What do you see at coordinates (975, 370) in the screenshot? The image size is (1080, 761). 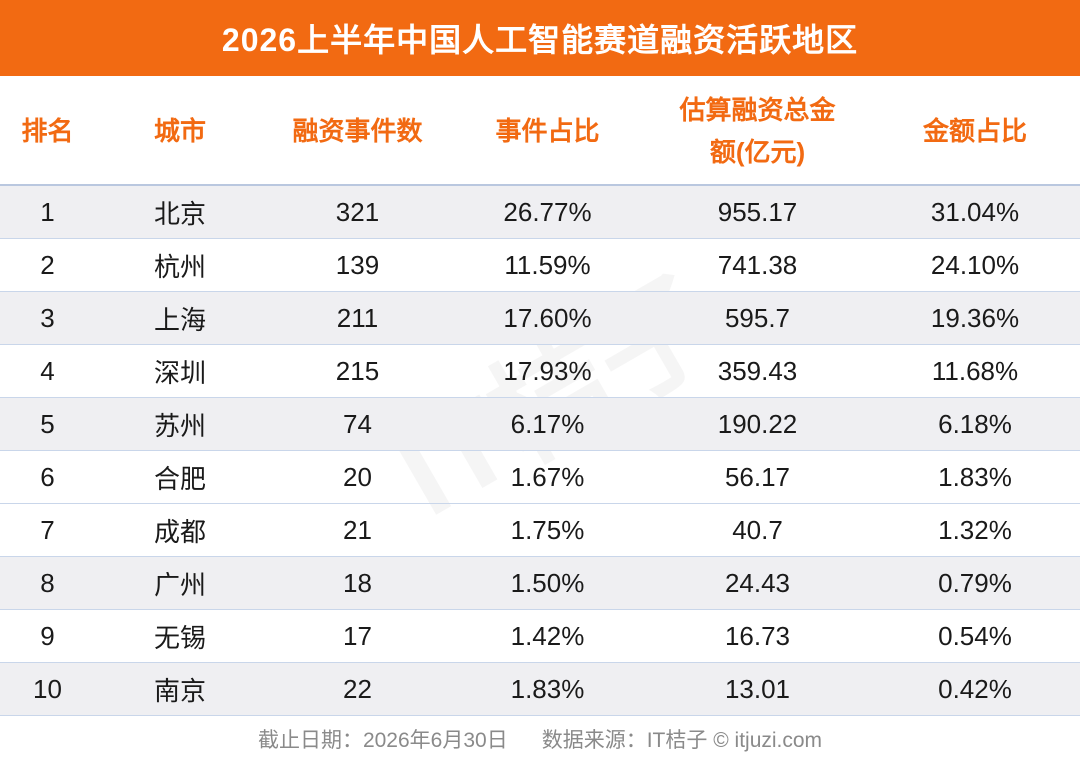 I see `table-cell: 11.68%` at bounding box center [975, 370].